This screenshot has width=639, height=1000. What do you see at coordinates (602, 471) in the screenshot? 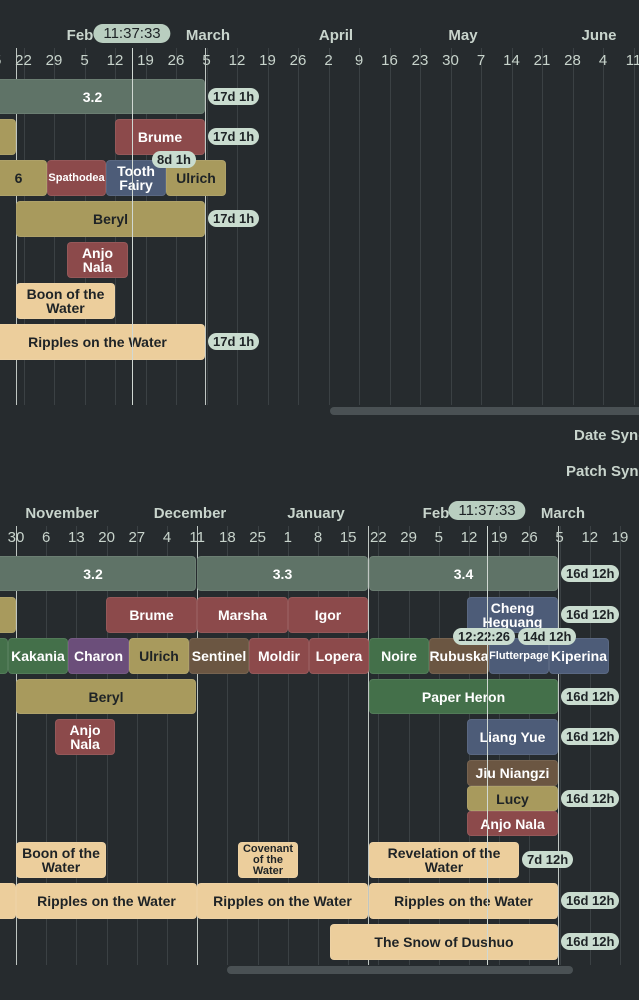
I see `patch-sync-label: Patch Sync` at bounding box center [602, 471].